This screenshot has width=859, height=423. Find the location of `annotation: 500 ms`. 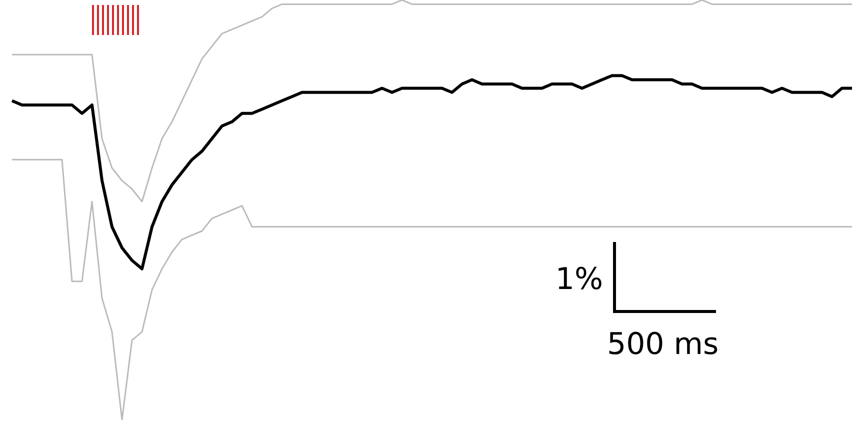

annotation: 500 ms is located at coordinates (663, 344).